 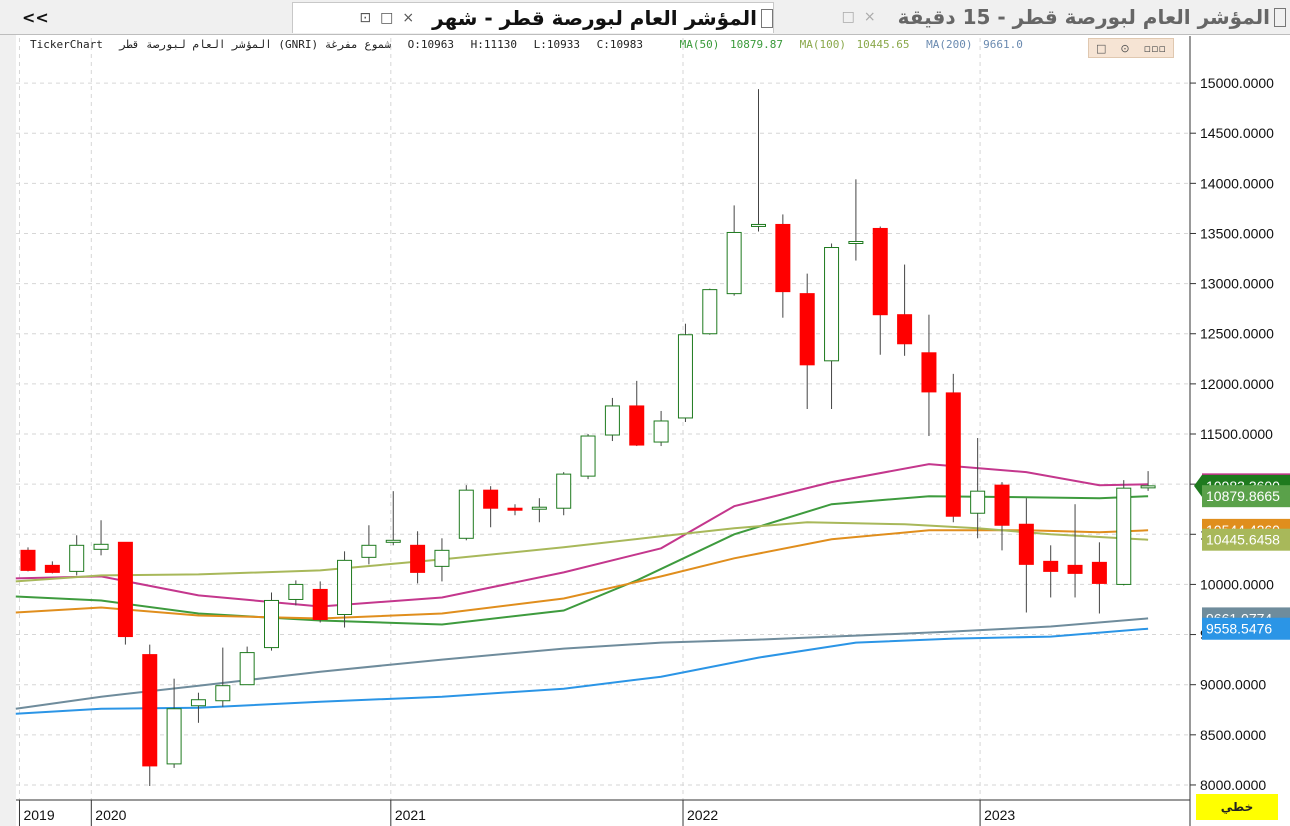 I want to click on tab-title: المؤشر العام لبورصة قطر - شهر, so click(x=594, y=18).